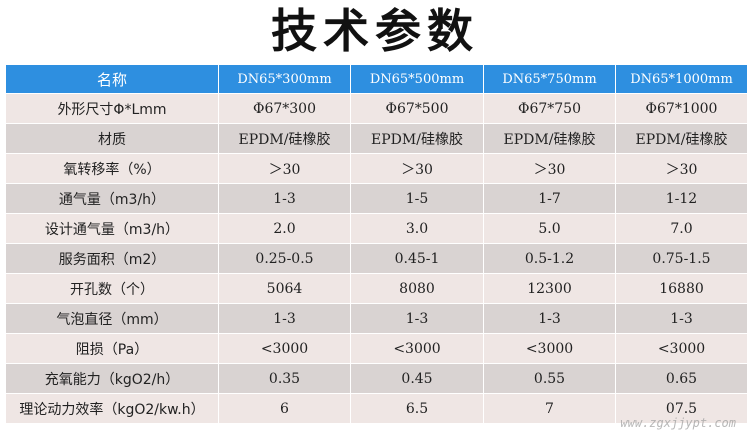  What do you see at coordinates (112, 228) in the screenshot?
I see `row-label: 设计通气量（m3/h）` at bounding box center [112, 228].